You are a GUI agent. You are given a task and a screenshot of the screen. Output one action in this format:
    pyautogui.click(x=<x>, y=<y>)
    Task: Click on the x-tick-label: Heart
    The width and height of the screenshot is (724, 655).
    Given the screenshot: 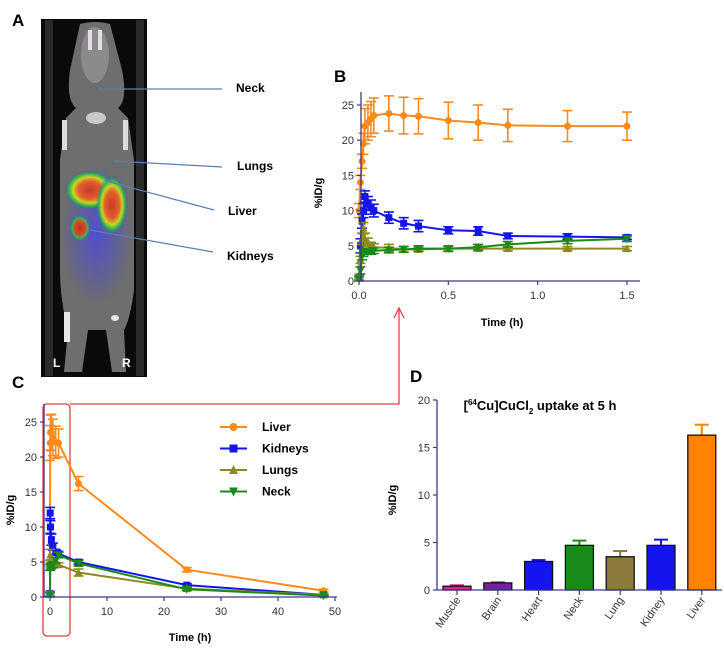 What is the action you would take?
    pyautogui.click(x=532, y=609)
    